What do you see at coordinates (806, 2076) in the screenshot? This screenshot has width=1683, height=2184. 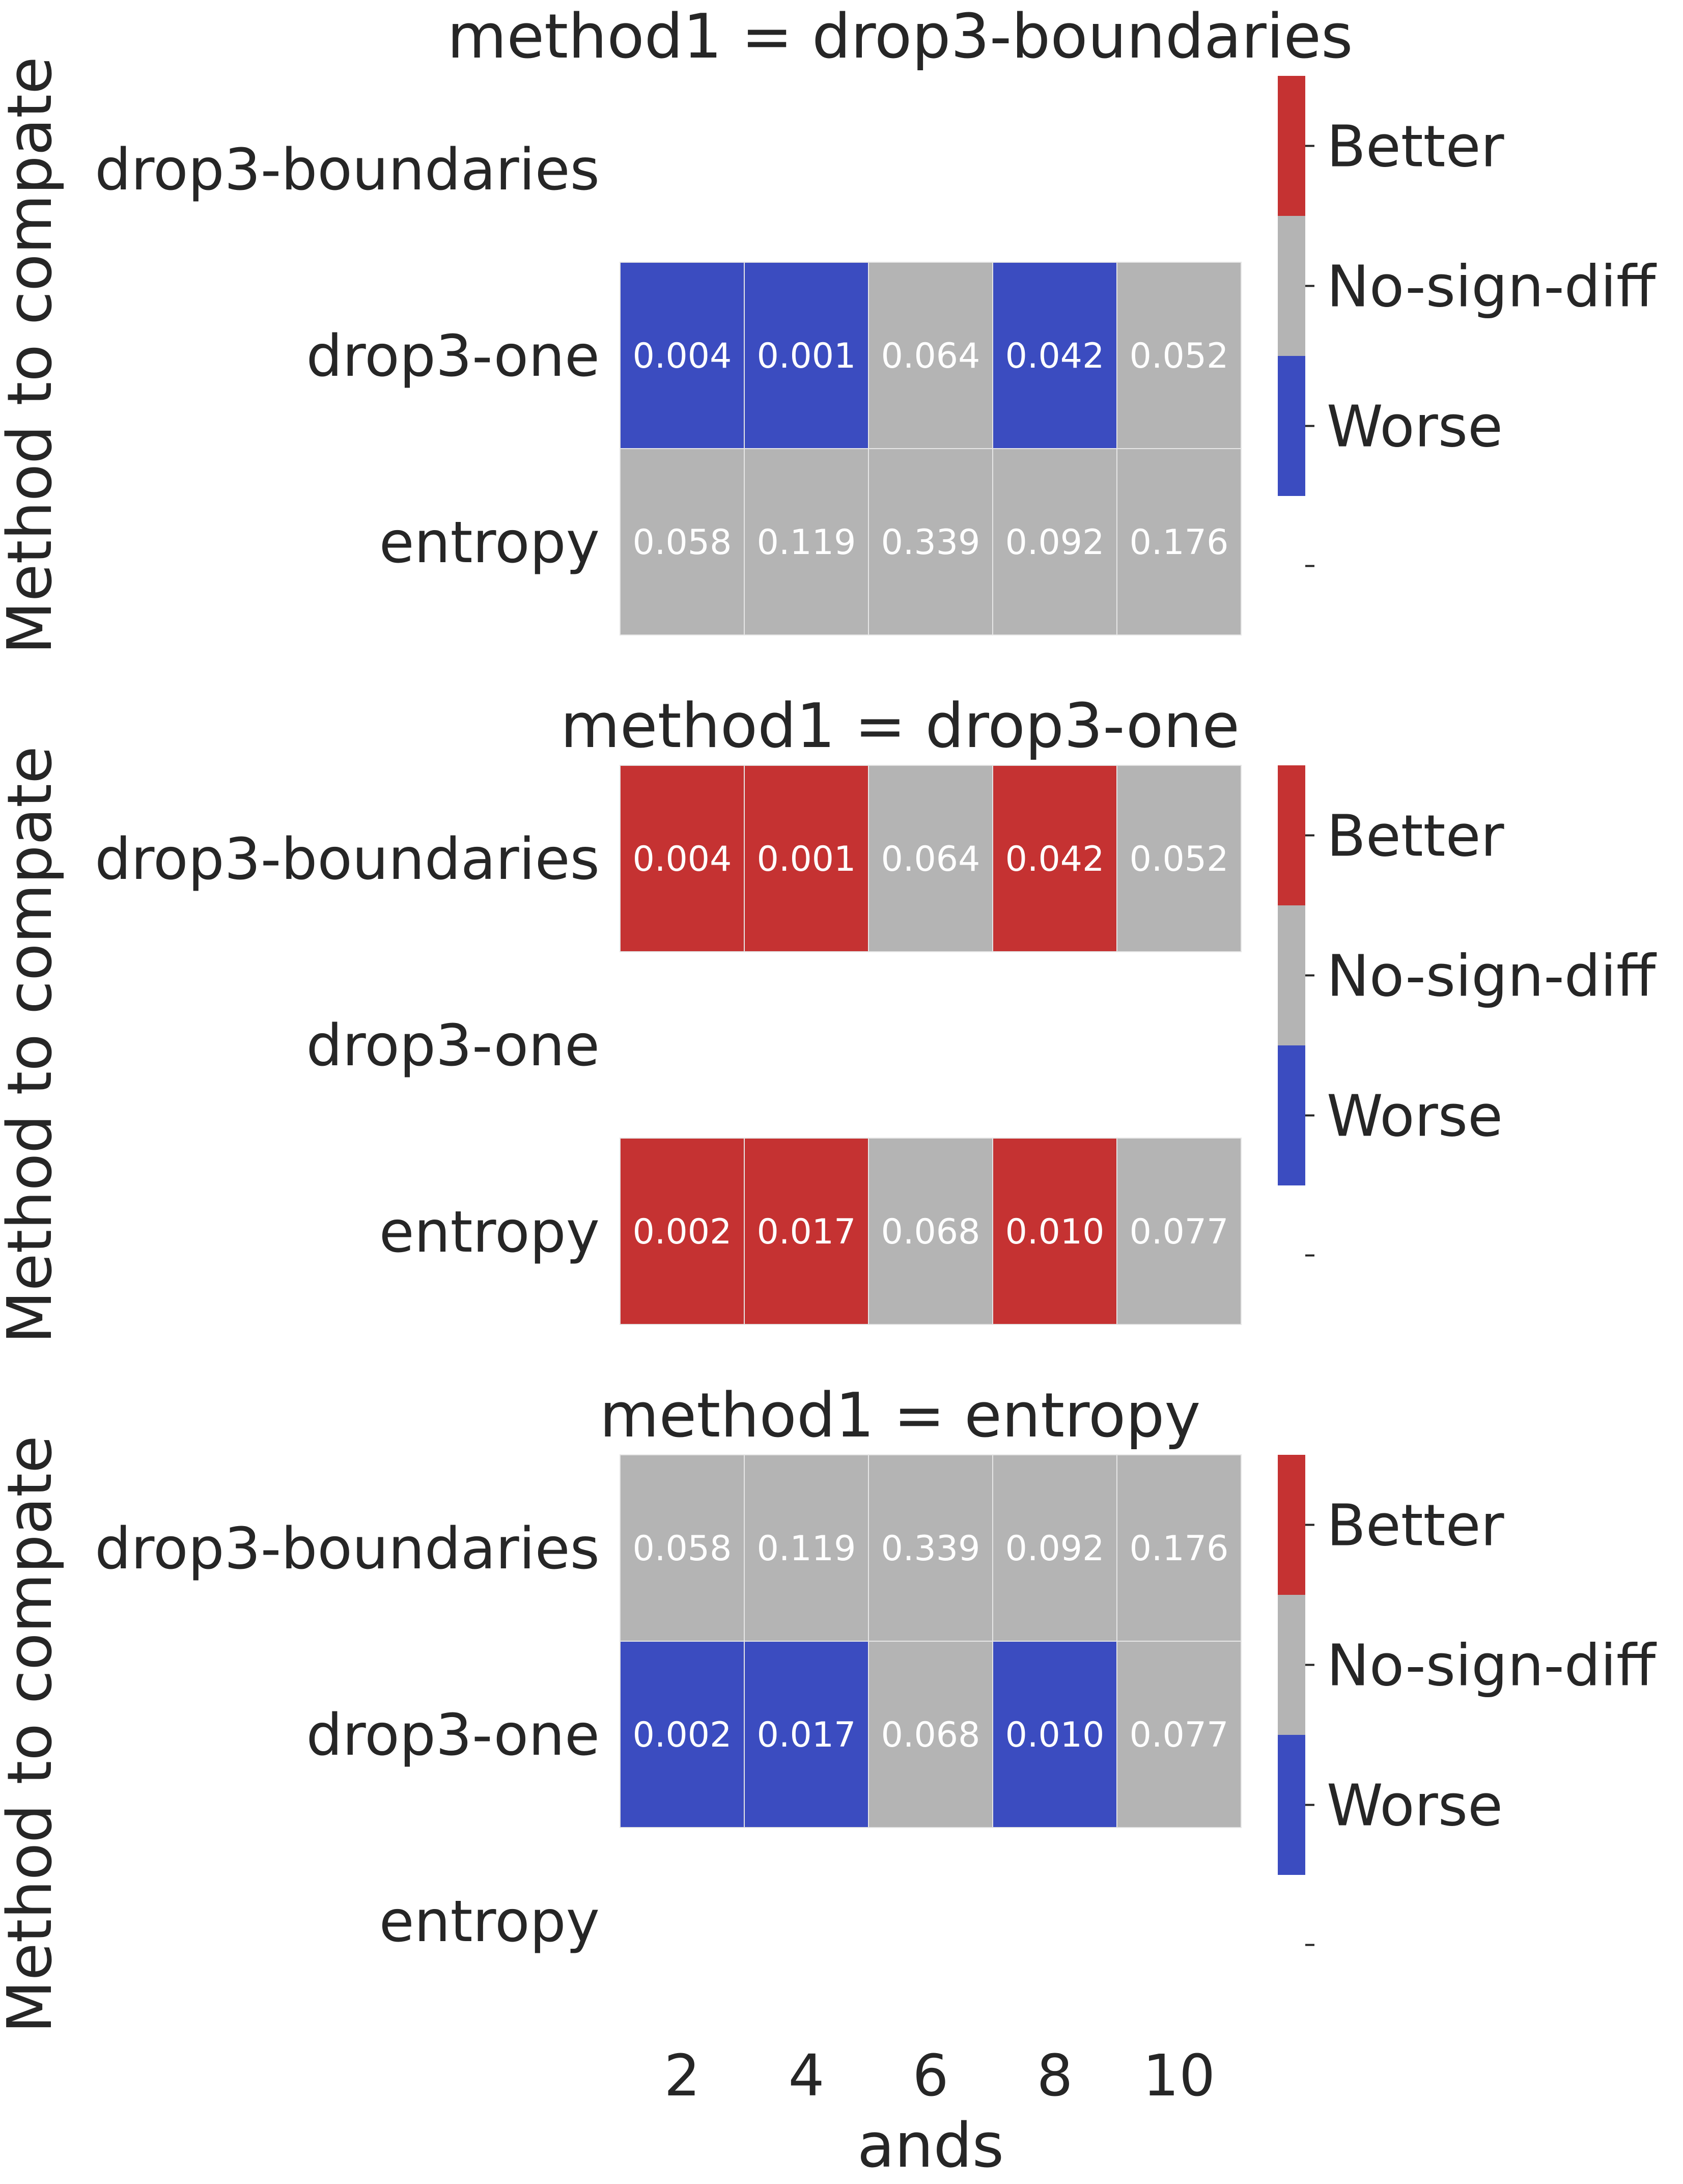 I see `x-tick-label: 4` at bounding box center [806, 2076].